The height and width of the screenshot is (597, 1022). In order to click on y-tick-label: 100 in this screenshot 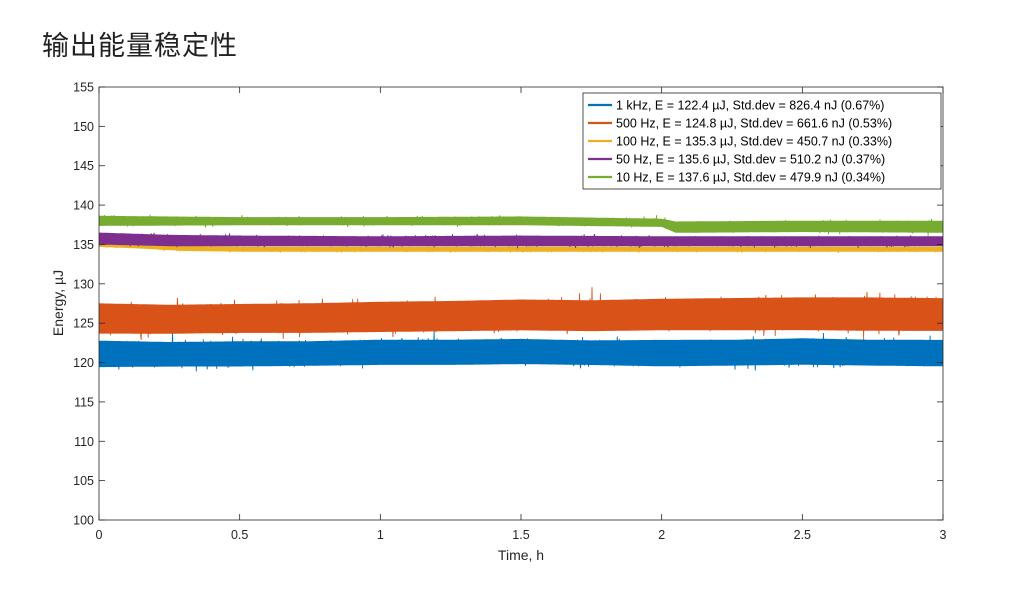, I will do `click(83, 521)`.